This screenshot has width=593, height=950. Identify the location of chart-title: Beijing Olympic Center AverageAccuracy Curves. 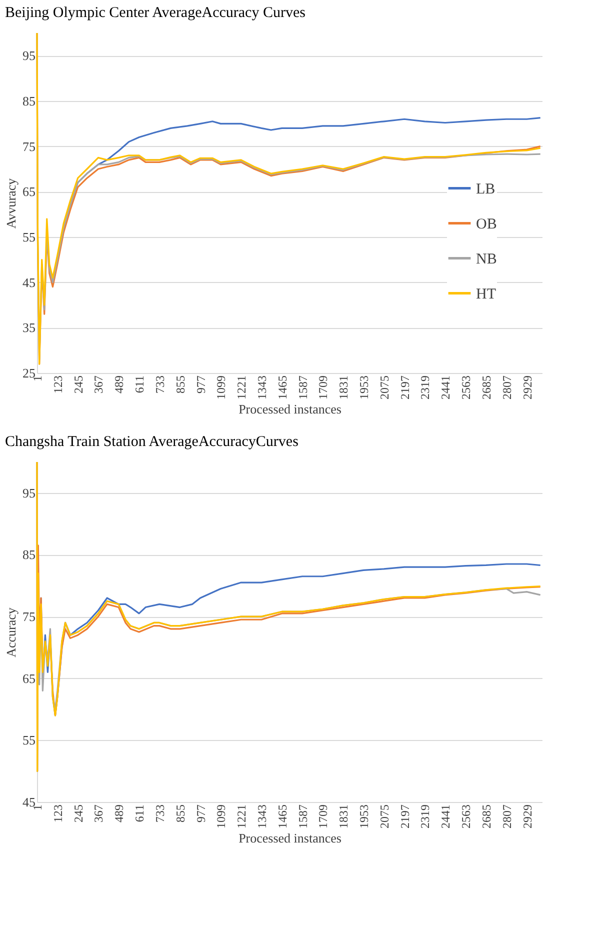
(155, 13).